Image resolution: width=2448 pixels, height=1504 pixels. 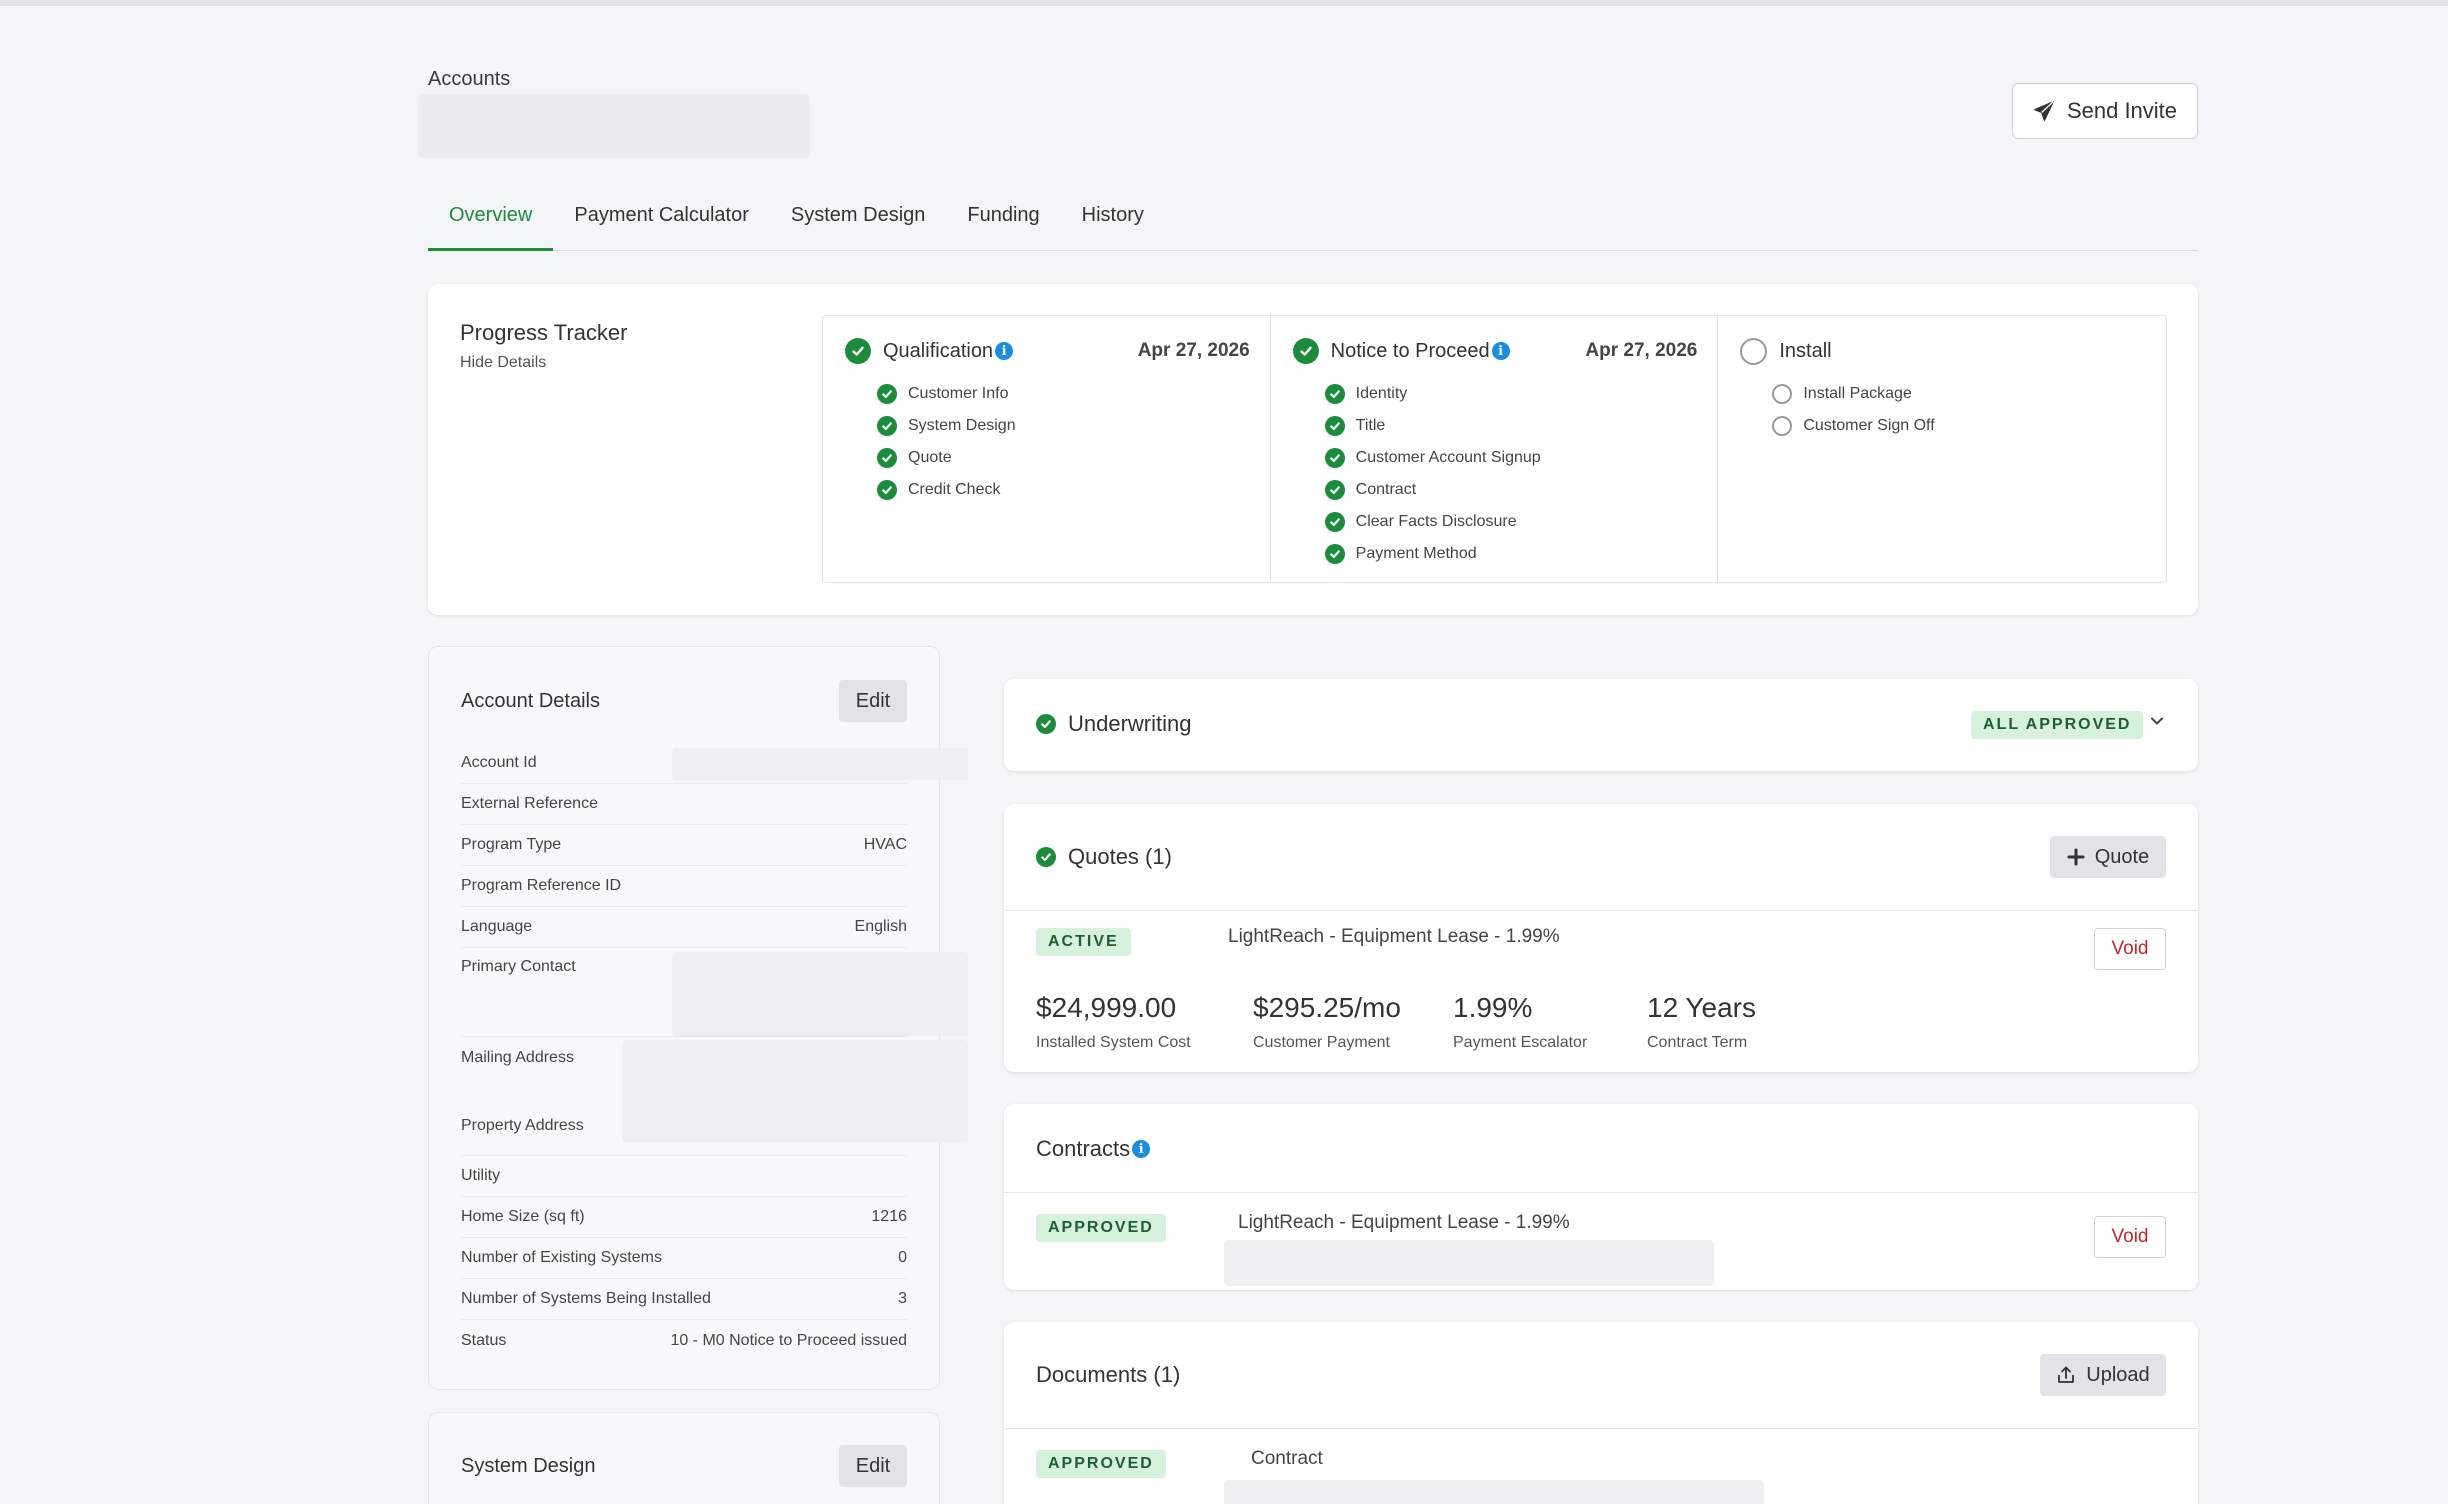 What do you see at coordinates (518, 966) in the screenshot?
I see `detail-label: Primary Contact` at bounding box center [518, 966].